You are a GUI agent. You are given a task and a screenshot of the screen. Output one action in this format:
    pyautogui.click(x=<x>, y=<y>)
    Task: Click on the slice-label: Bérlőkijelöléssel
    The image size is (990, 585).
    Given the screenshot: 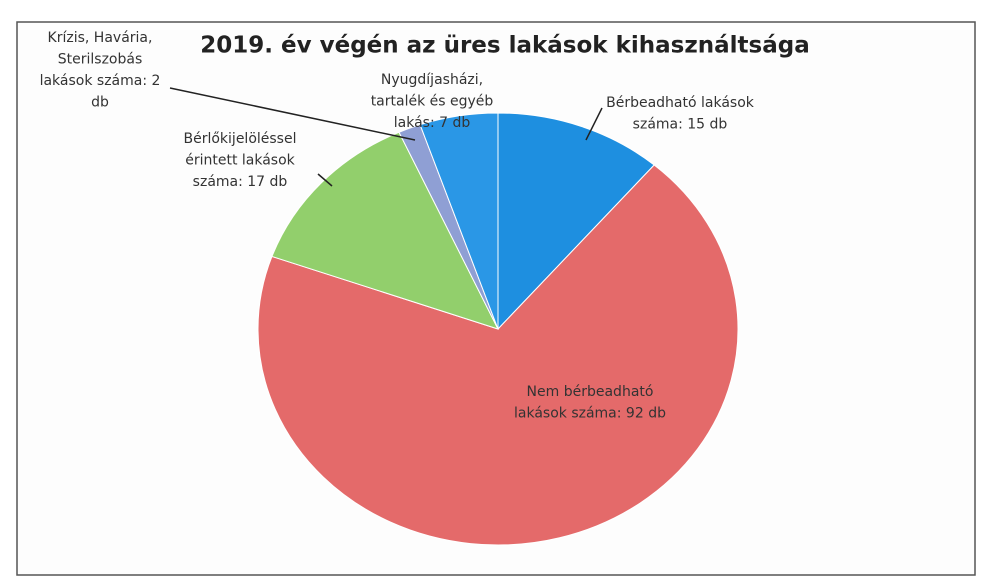 What is the action you would take?
    pyautogui.click(x=240, y=139)
    